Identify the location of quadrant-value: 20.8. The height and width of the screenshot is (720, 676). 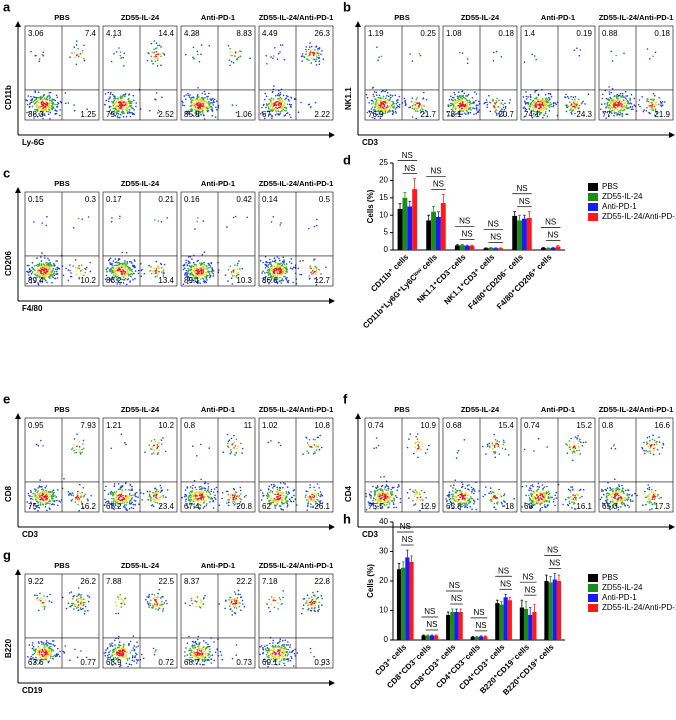
(244, 506).